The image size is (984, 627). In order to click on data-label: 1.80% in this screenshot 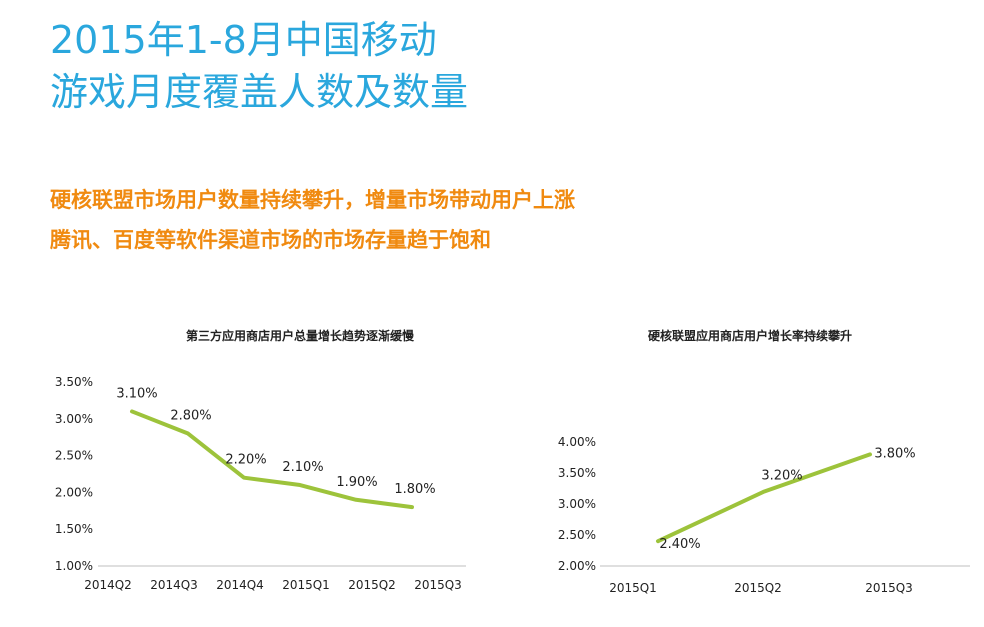, I will do `click(414, 489)`.